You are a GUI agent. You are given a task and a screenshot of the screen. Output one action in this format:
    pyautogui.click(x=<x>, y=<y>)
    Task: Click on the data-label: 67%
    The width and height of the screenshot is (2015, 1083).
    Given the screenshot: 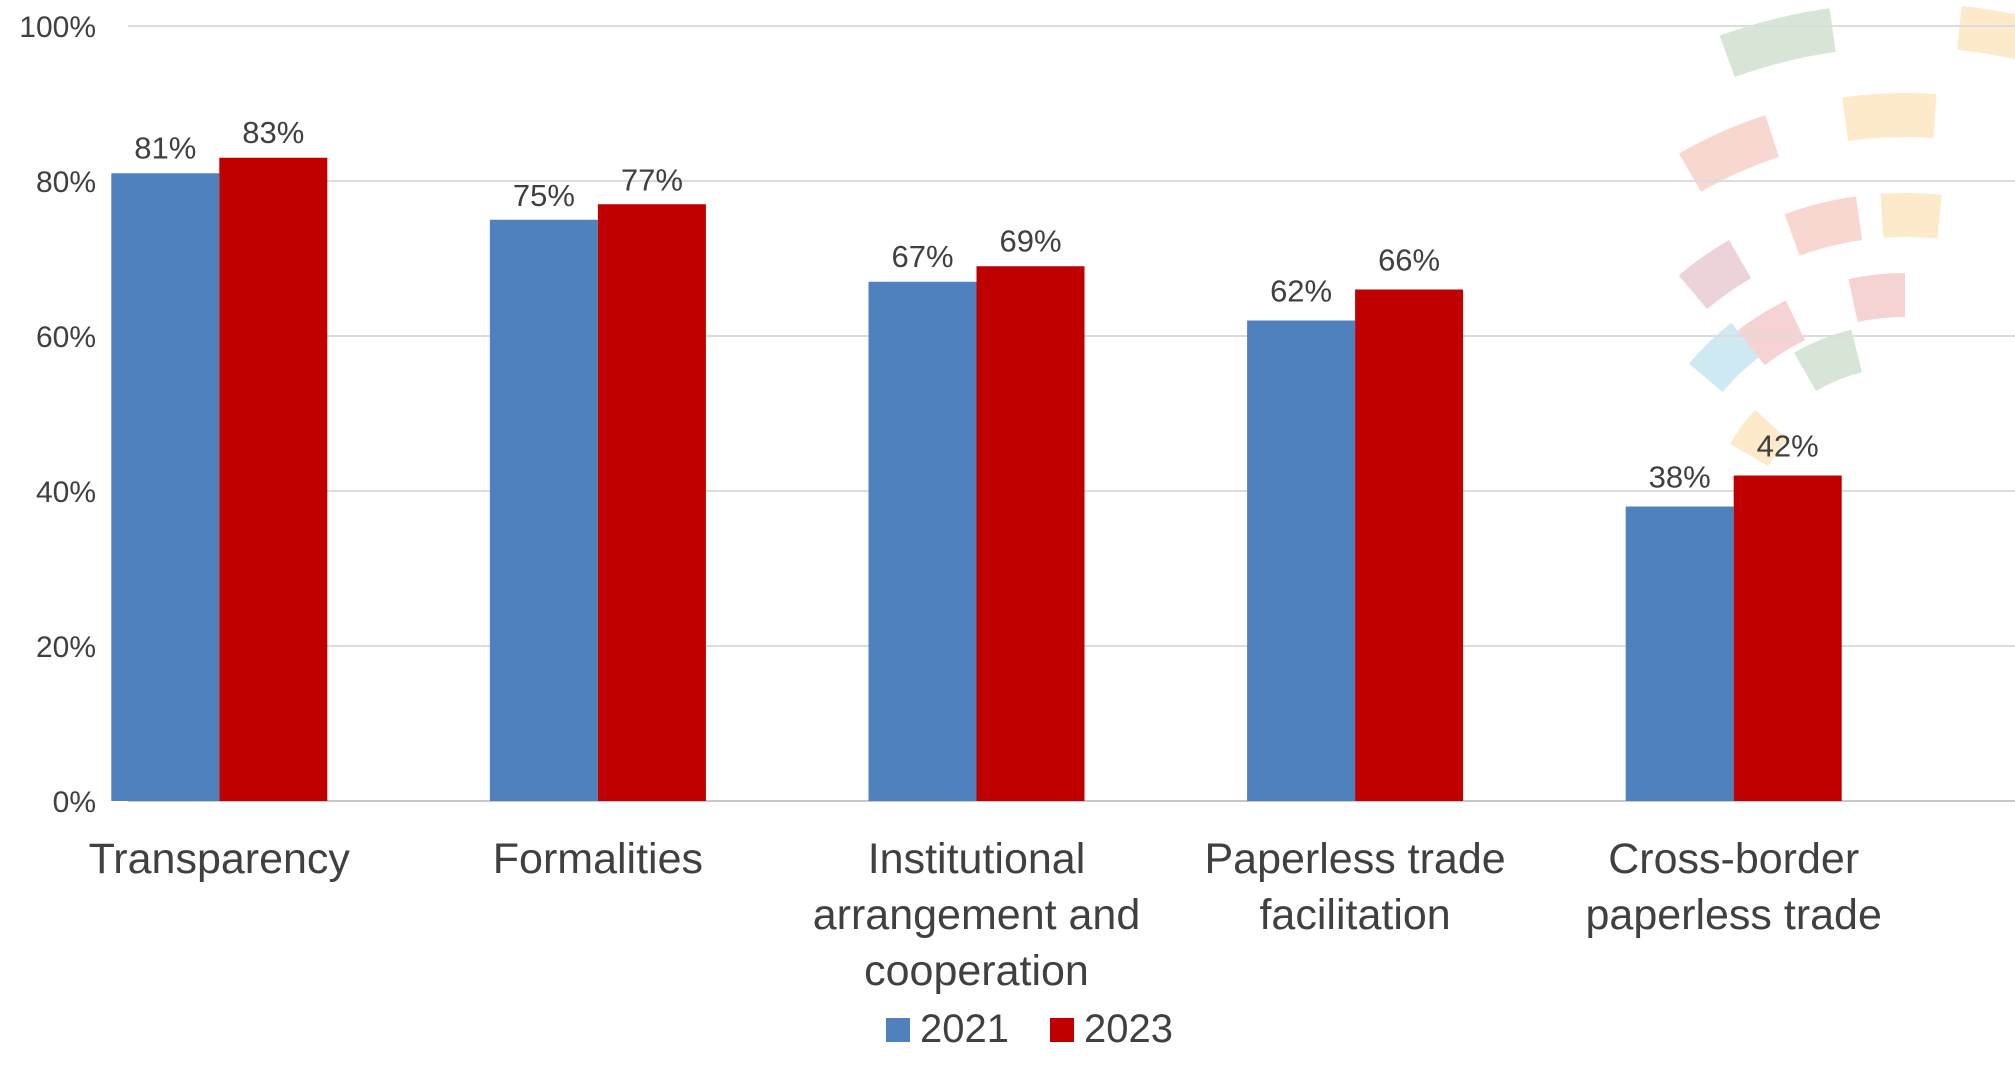 What is the action you would take?
    pyautogui.click(x=922, y=256)
    